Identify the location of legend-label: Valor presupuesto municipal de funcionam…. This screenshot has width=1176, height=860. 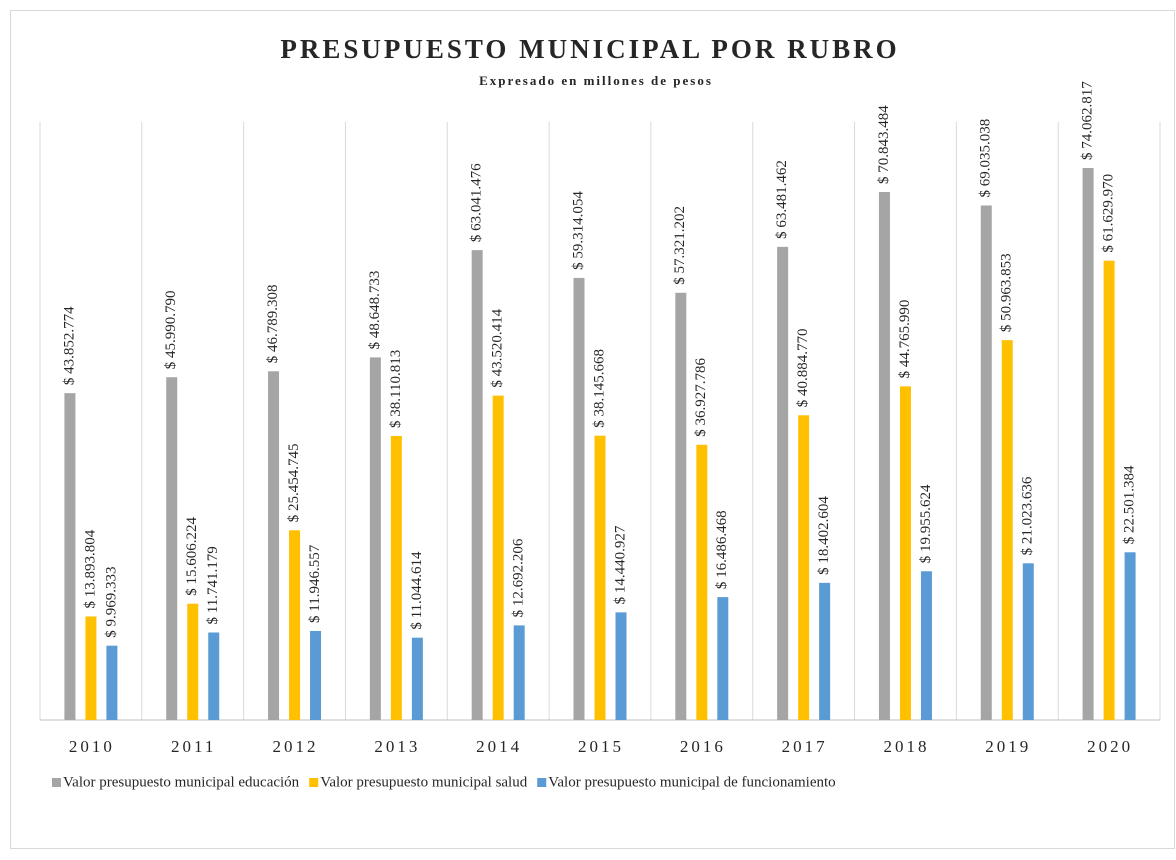
(691, 782).